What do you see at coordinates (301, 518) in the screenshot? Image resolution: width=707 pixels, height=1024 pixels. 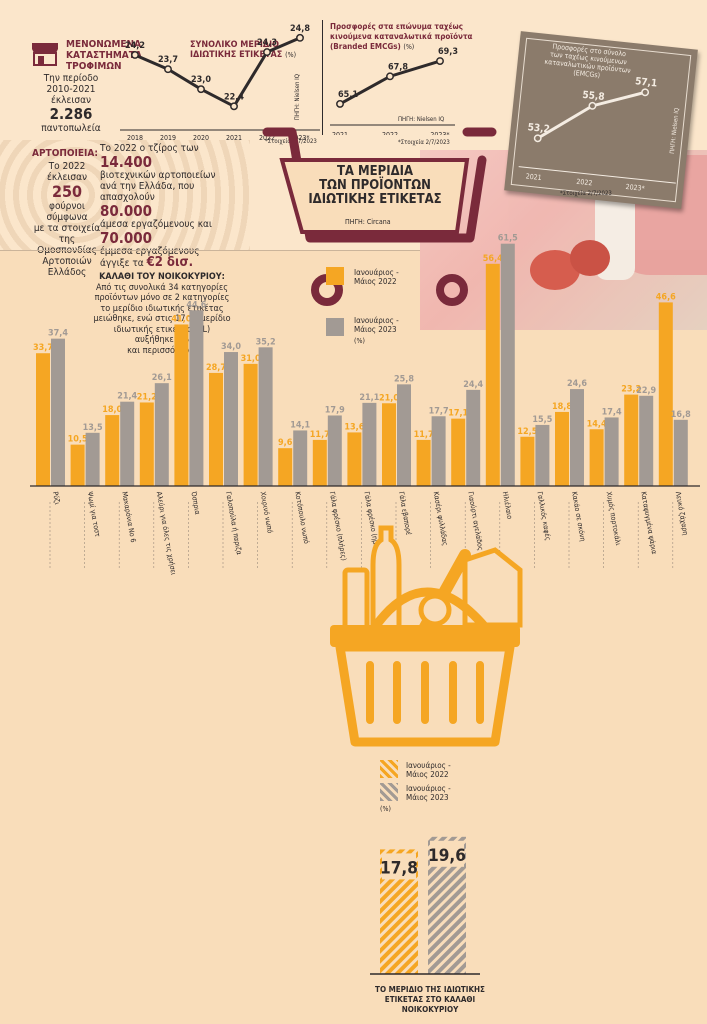 I see `category-label: Κοτόπουλο νωπό` at bounding box center [301, 518].